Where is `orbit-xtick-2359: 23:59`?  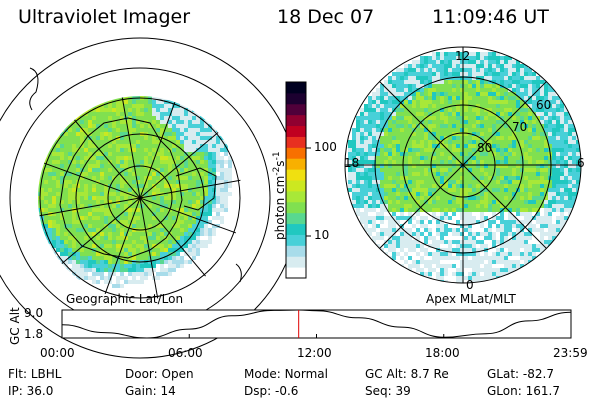 orbit-xtick-2359: 23:59 is located at coordinates (570, 353).